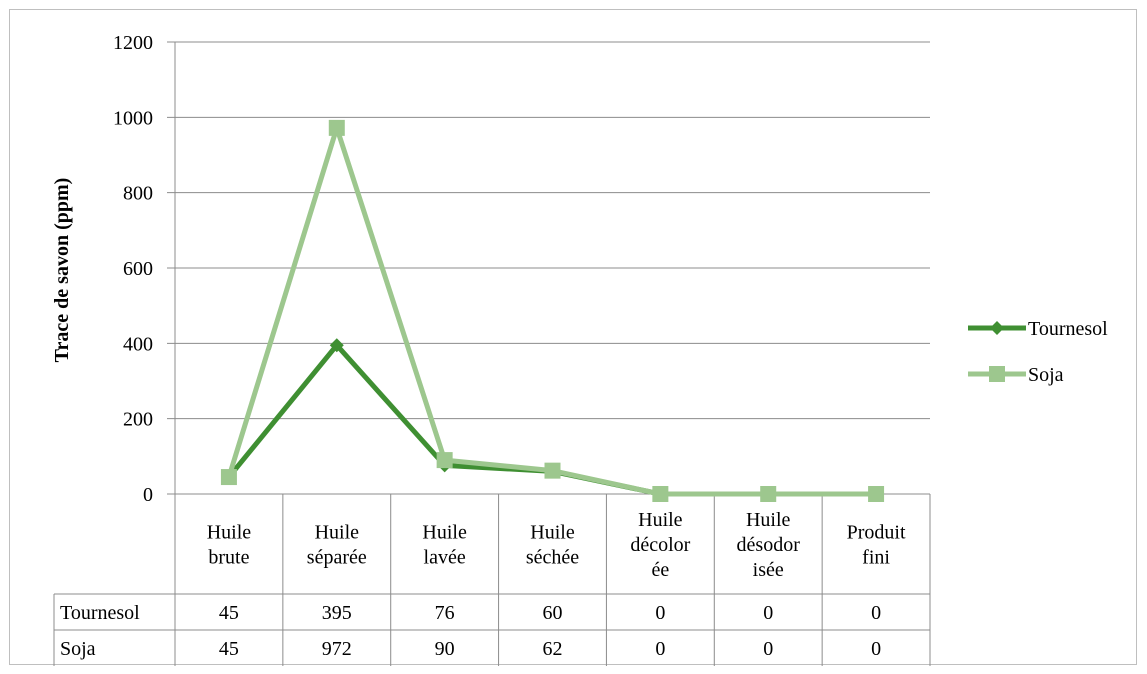 Image resolution: width=1147 pixels, height=674 pixels. What do you see at coordinates (138, 344) in the screenshot?
I see `y-tick-label: 400` at bounding box center [138, 344].